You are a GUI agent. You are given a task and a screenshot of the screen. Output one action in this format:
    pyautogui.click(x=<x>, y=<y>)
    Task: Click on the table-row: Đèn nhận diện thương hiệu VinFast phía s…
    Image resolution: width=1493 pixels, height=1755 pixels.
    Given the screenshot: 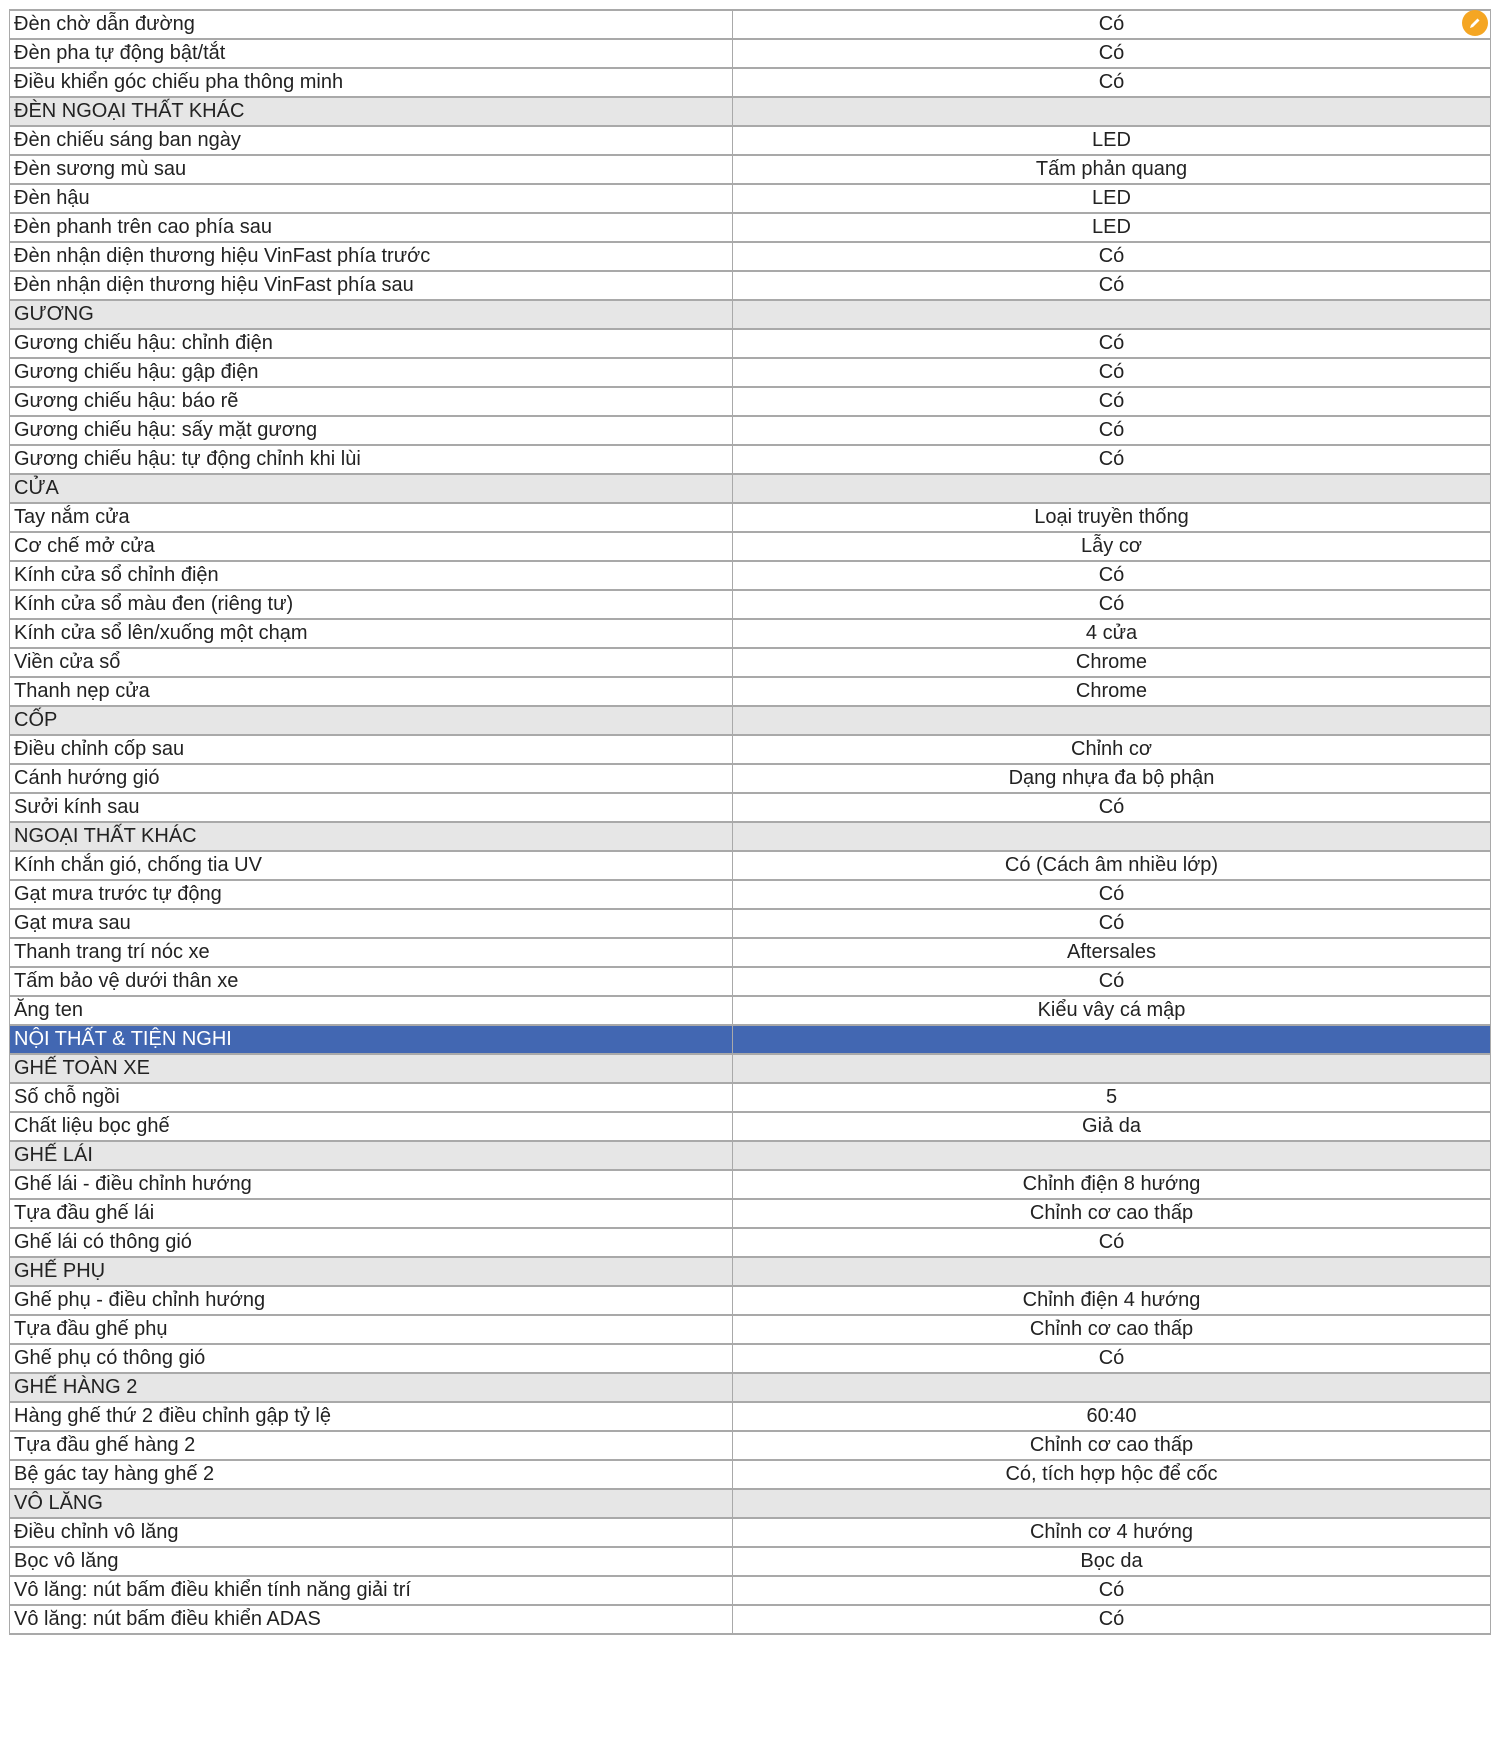 What is the action you would take?
    pyautogui.click(x=750, y=285)
    